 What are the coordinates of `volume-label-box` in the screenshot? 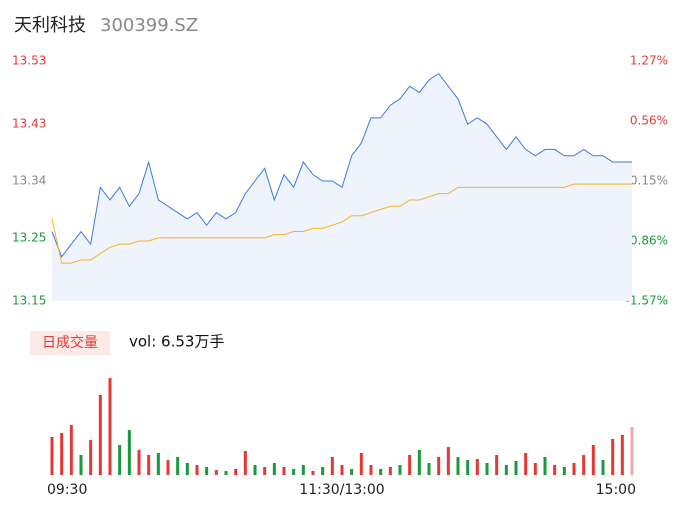 It's located at (70, 343).